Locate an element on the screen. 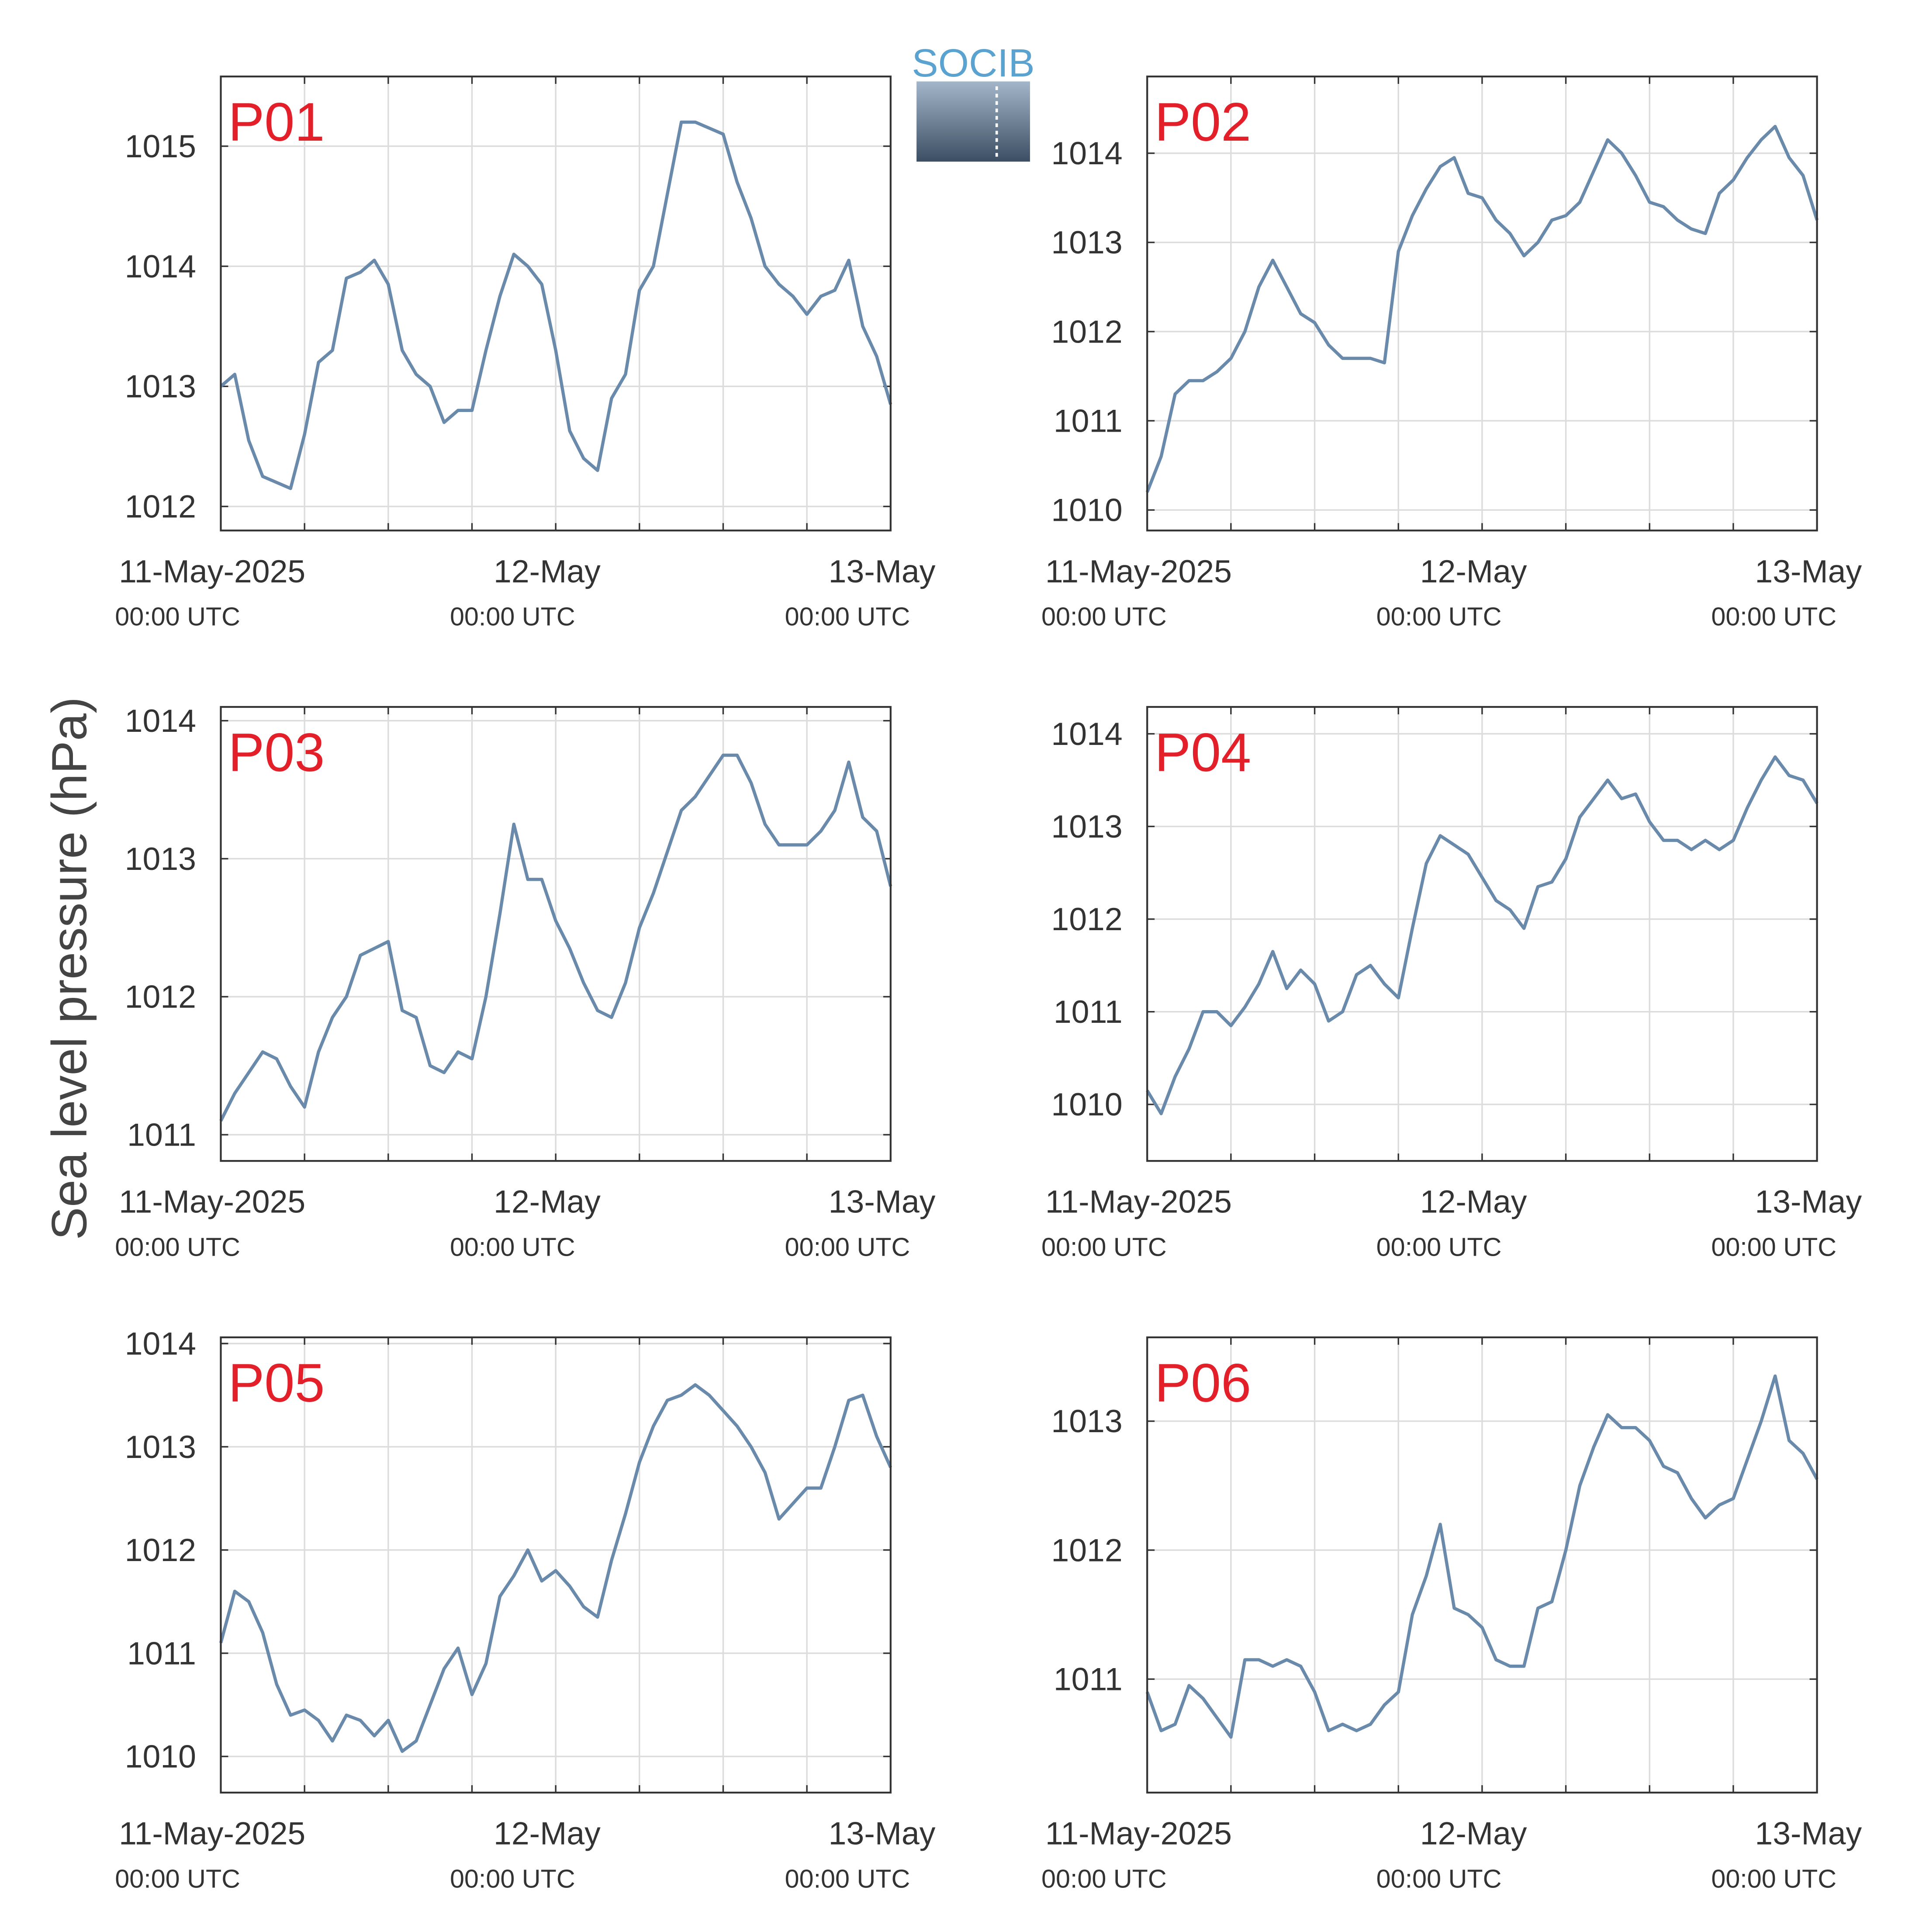 Image resolution: width=1912 pixels, height=1932 pixels. panel-title: P02 is located at coordinates (1203, 122).